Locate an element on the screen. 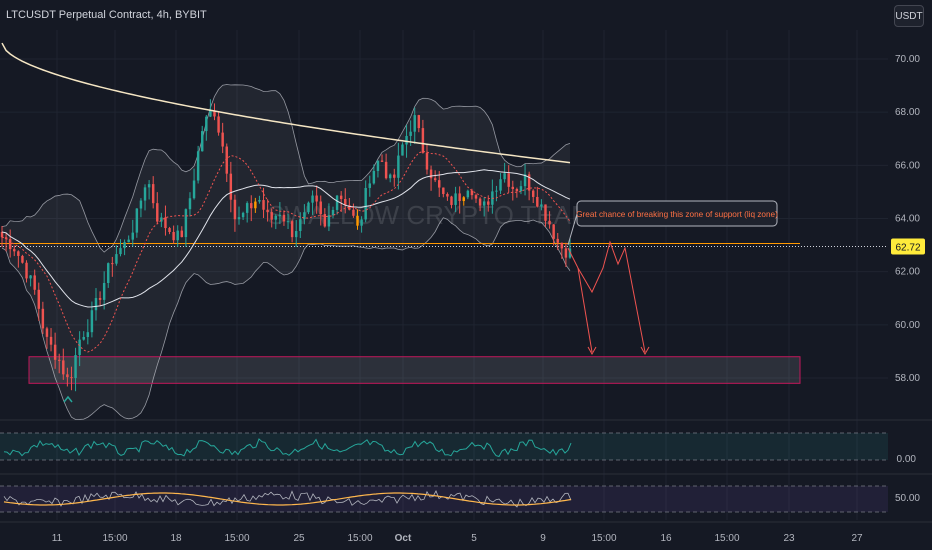 This screenshot has height=550, width=932. price-tick-label: 70.00 is located at coordinates (907, 59).